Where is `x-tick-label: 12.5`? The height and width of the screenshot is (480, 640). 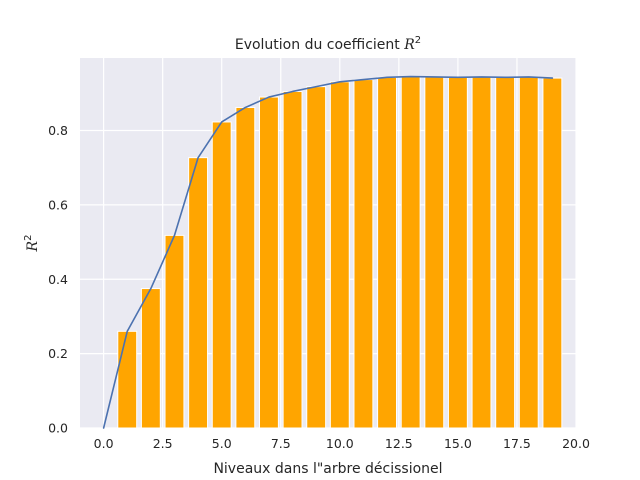
x-tick-label: 12.5 is located at coordinates (399, 443).